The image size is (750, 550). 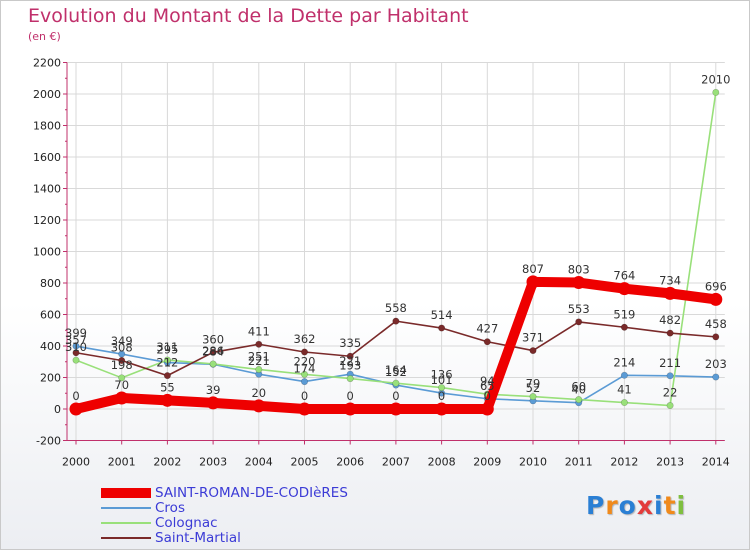 I want to click on data-label-colognac: 251, so click(x=259, y=356).